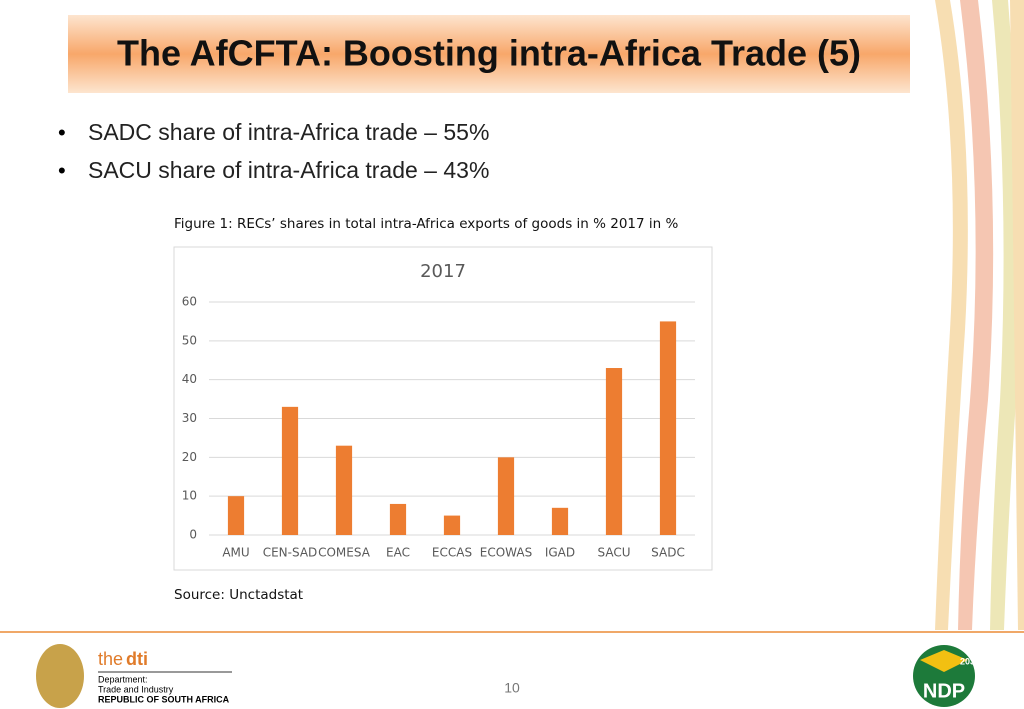 The width and height of the screenshot is (1024, 709). I want to click on coat-of-arms, so click(60, 676).